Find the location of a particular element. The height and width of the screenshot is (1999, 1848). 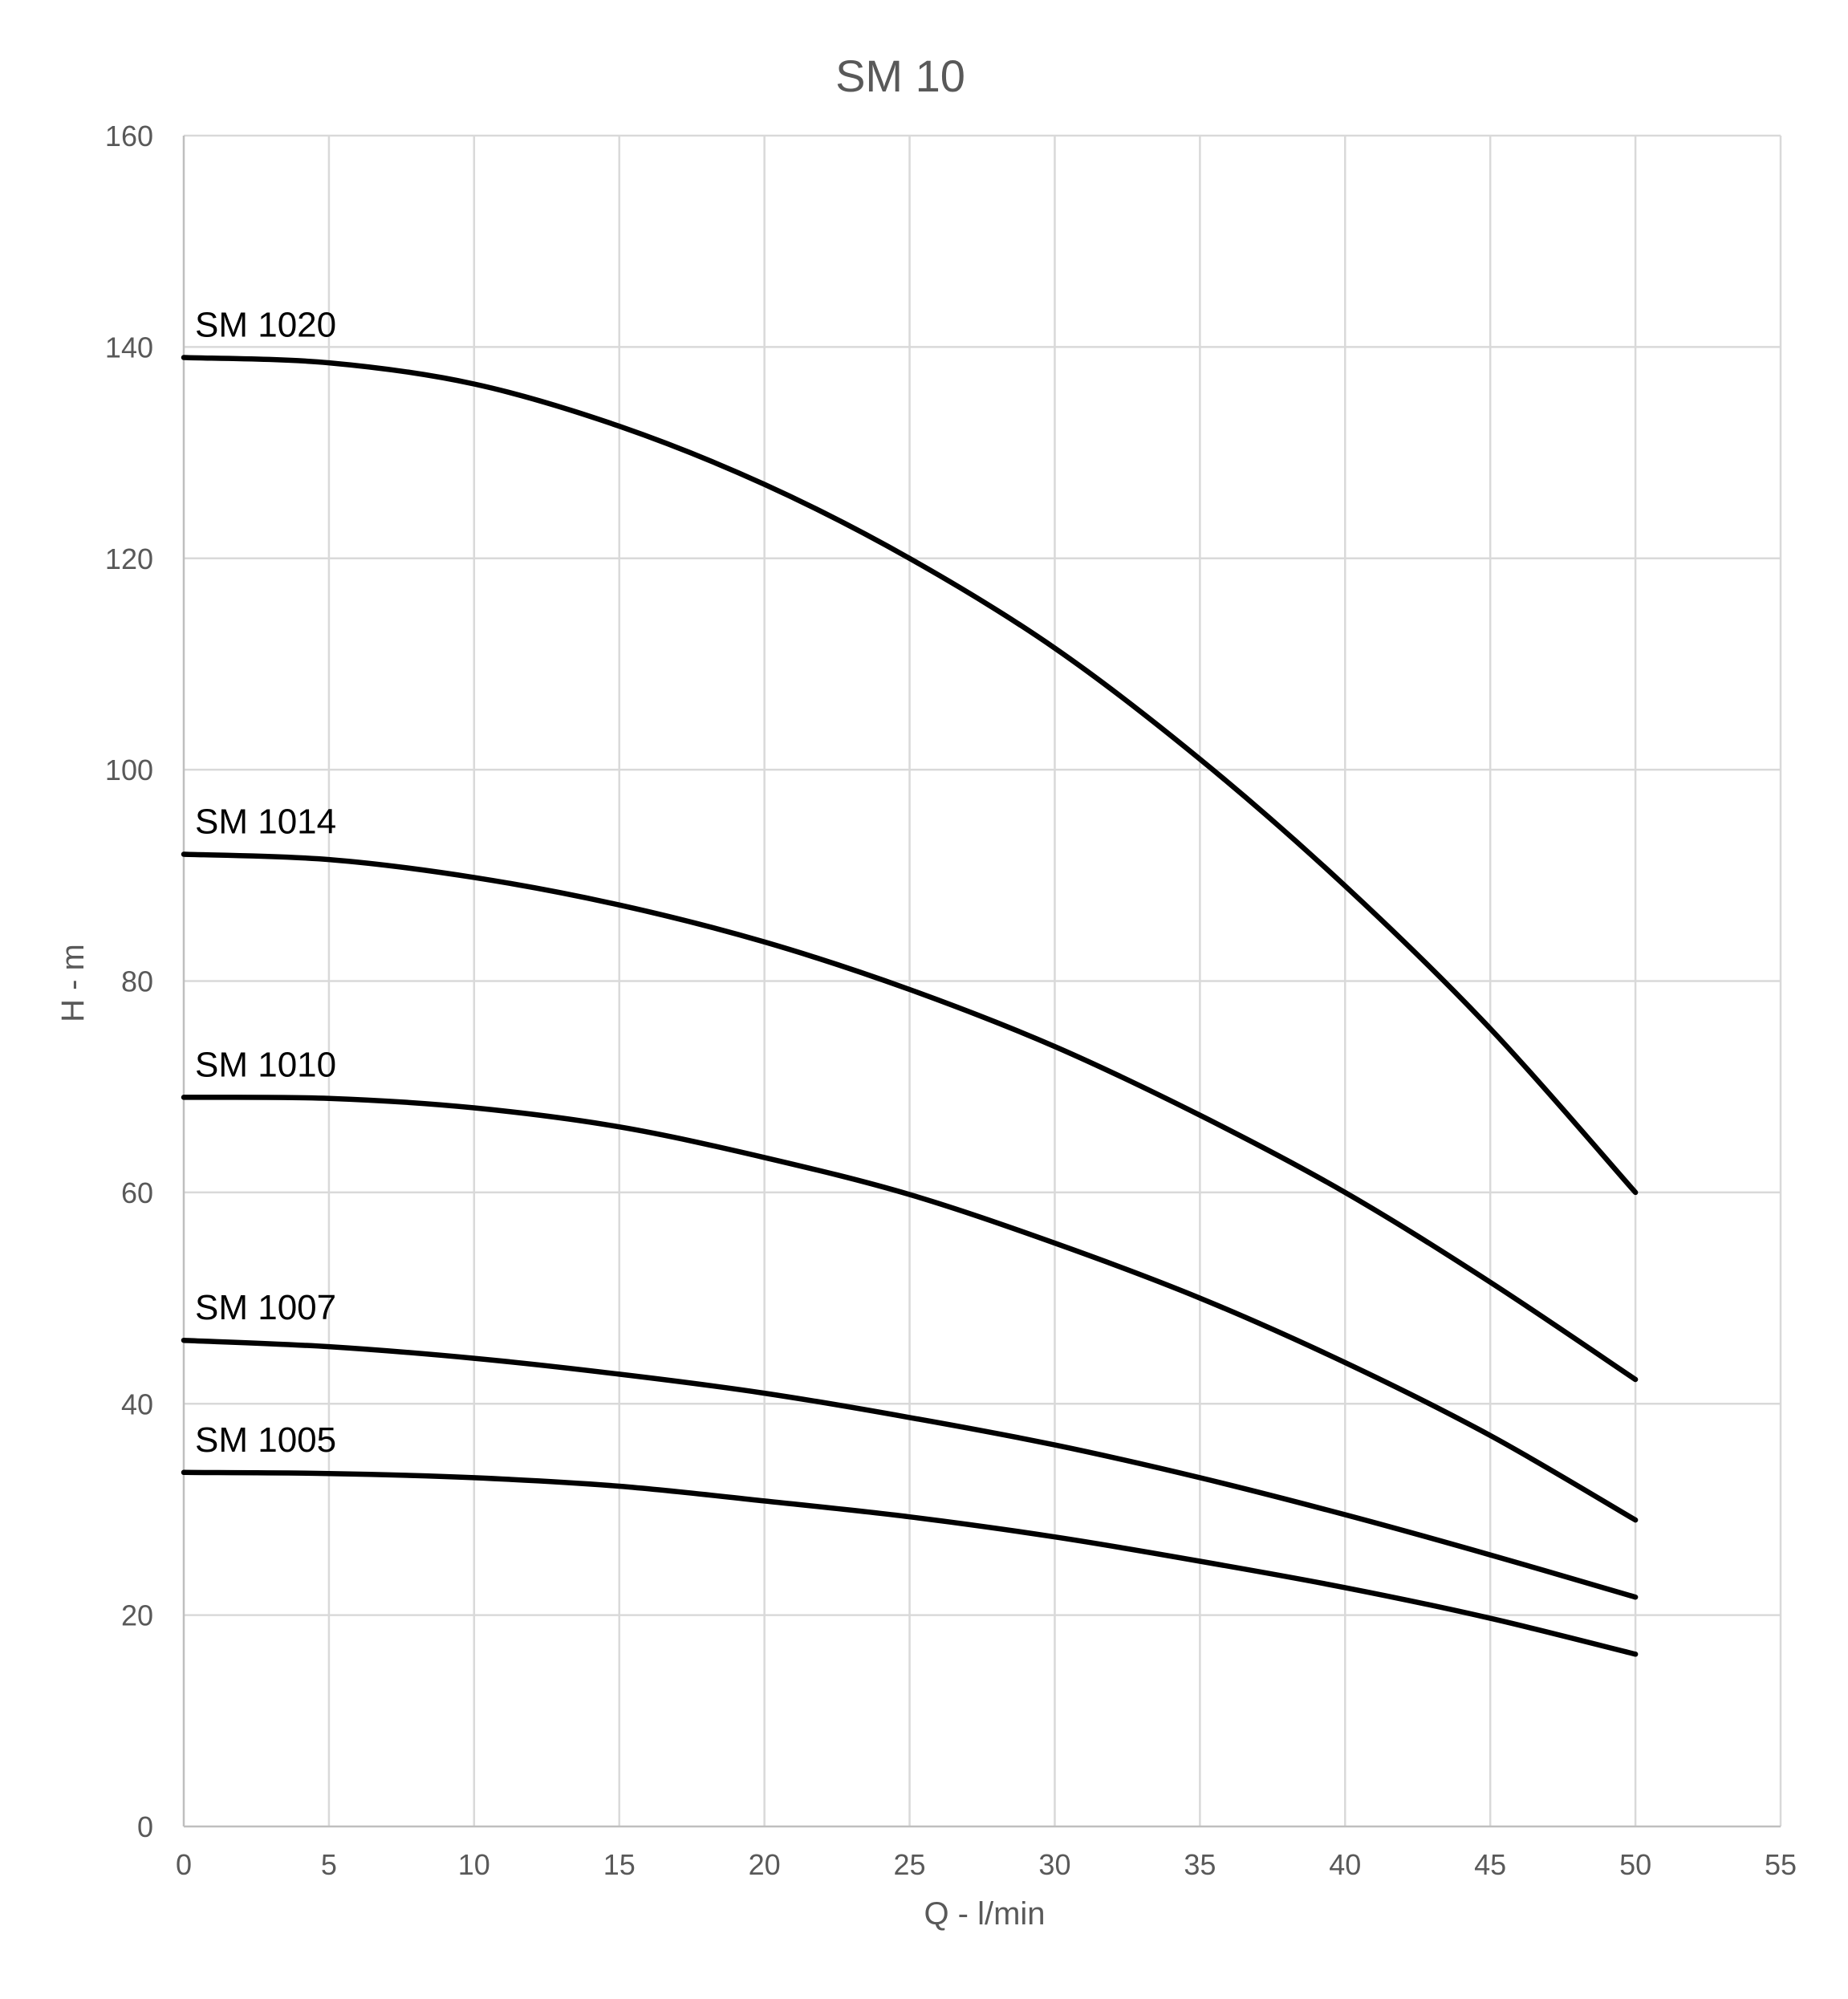

series-label: SM 1010 is located at coordinates (265, 1065).